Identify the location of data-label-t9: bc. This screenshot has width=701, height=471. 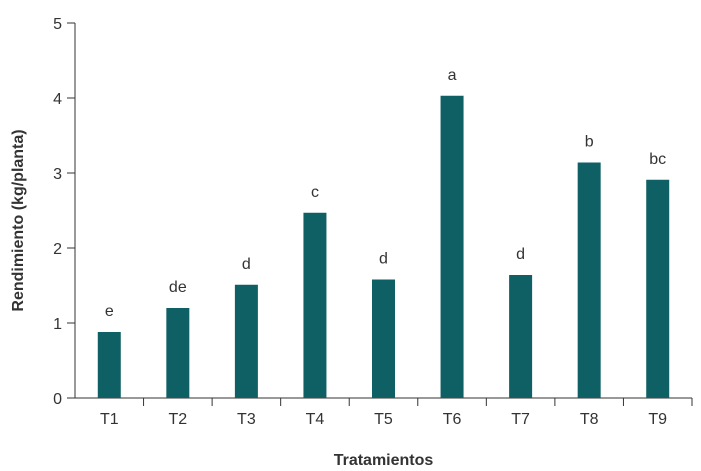
(657, 159).